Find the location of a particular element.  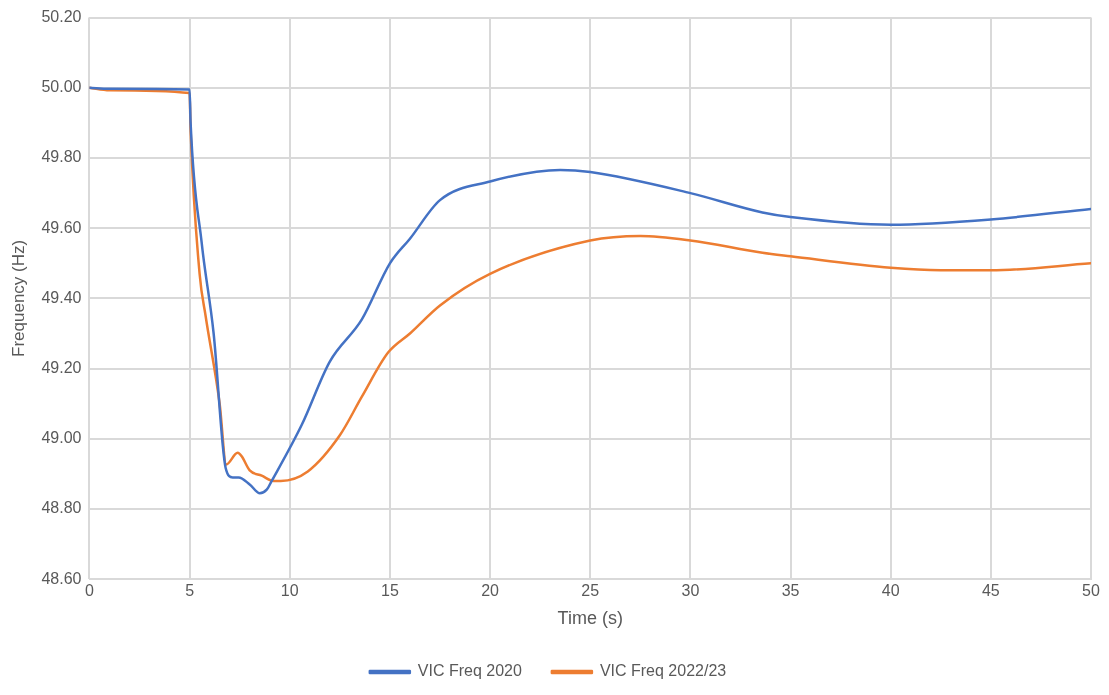

y-tick-label: 49.40 is located at coordinates (61, 297).